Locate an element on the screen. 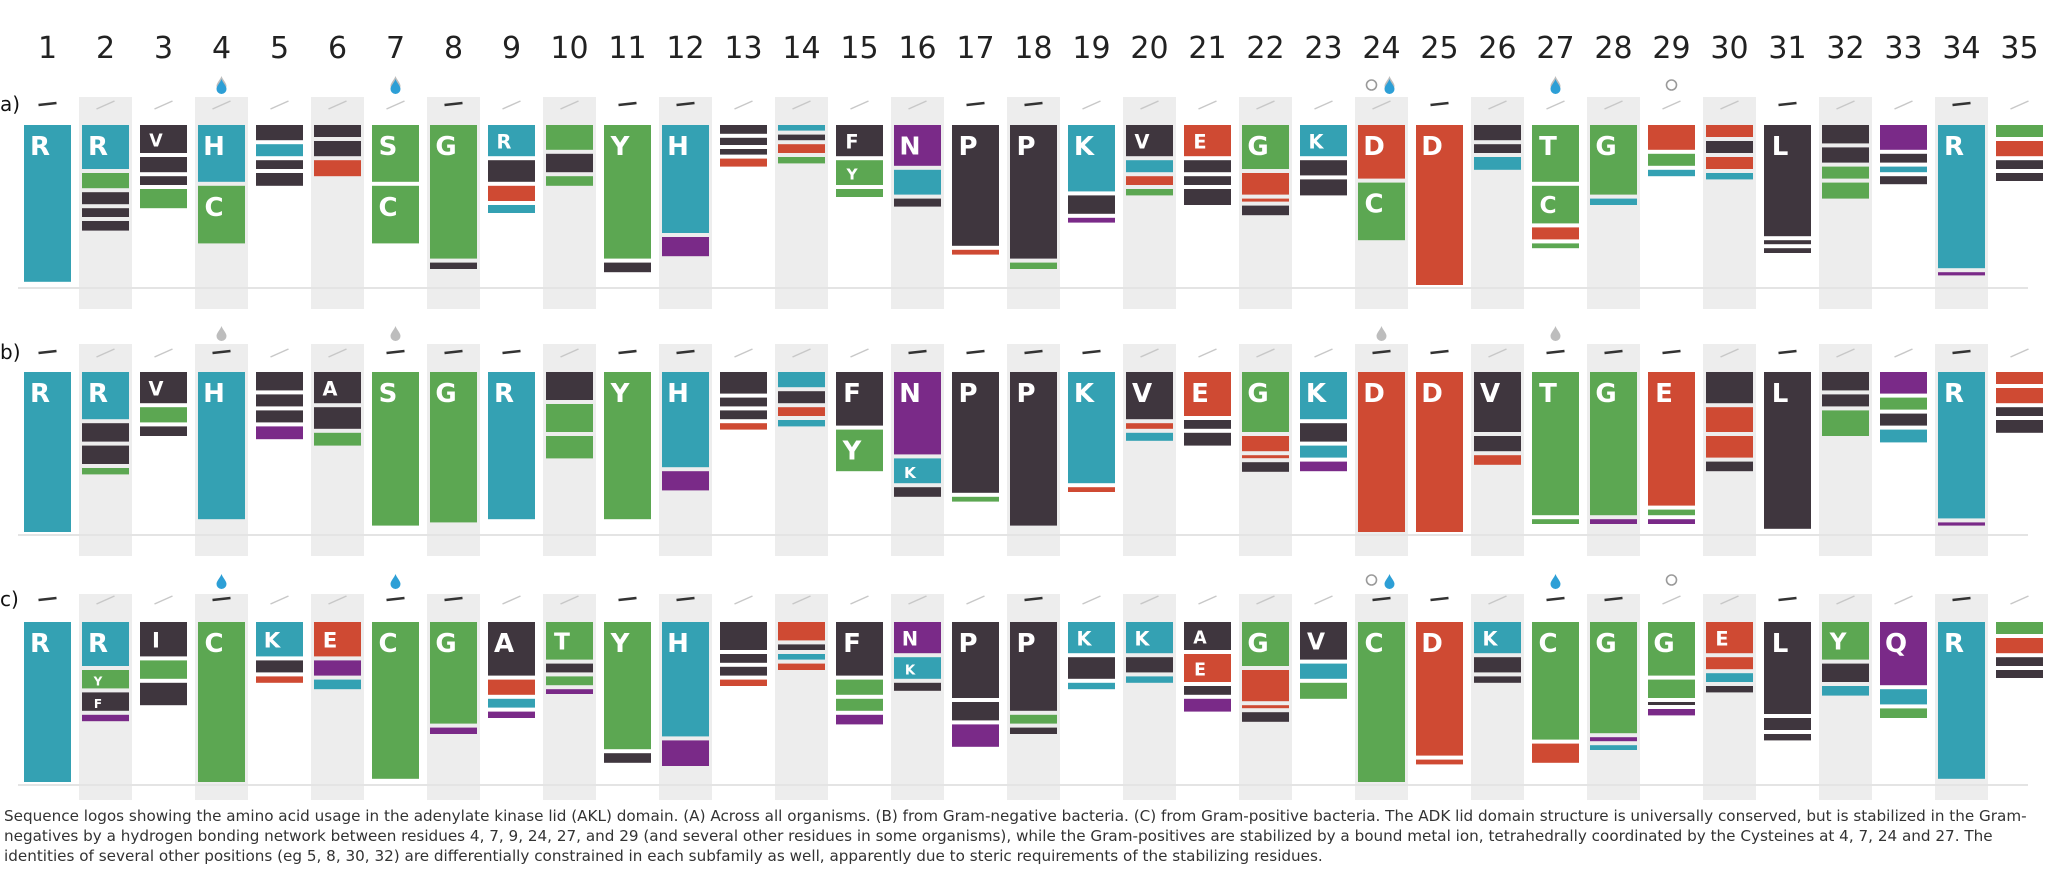 The height and width of the screenshot is (884, 2048). water-drop-icon is located at coordinates (1555, 334).